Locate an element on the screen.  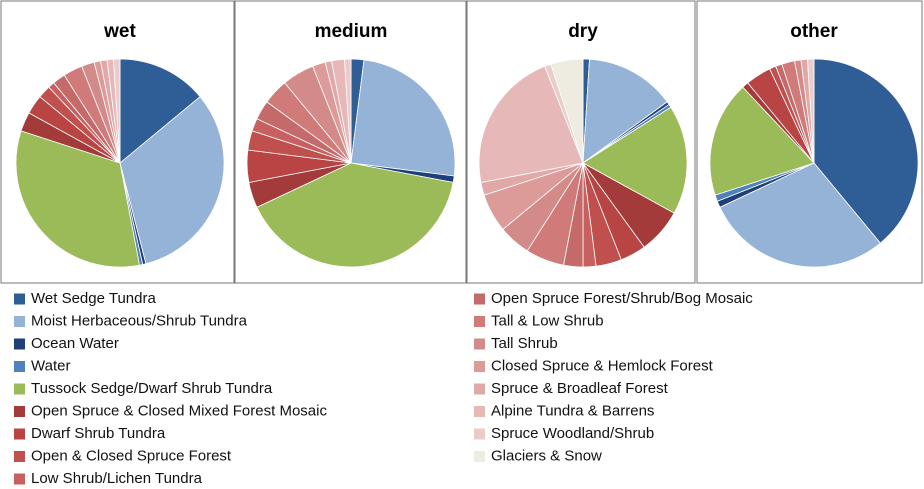
legend-label: Spruce Woodland/Shrub is located at coordinates (572, 433).